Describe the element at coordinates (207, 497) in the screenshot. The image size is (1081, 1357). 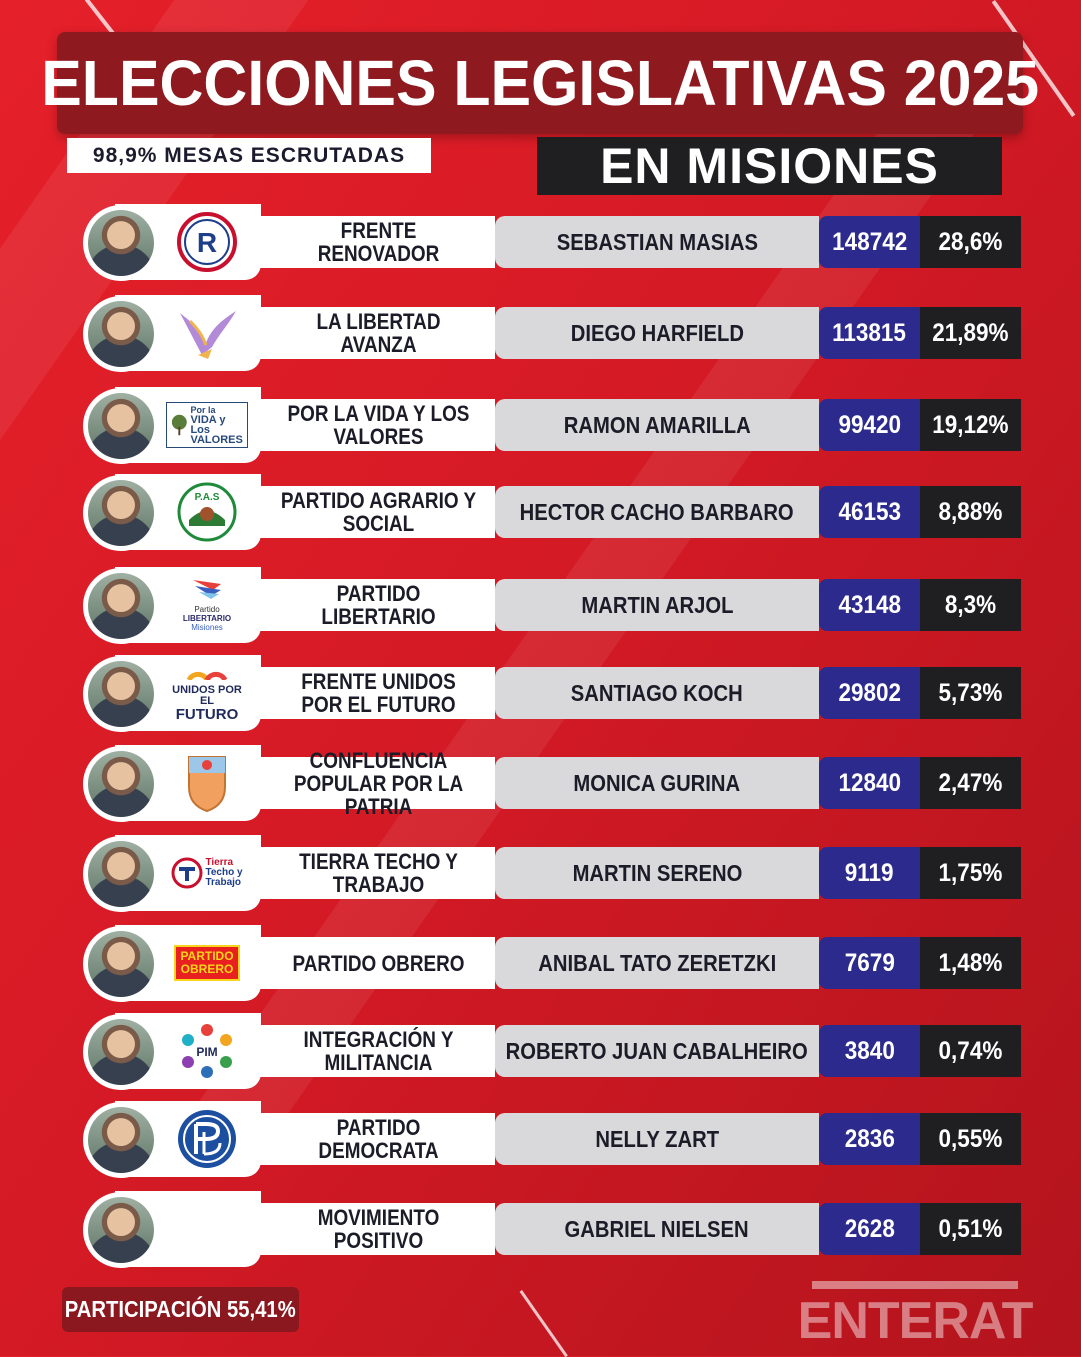
I see `svg-text: P.A.S` at that location.